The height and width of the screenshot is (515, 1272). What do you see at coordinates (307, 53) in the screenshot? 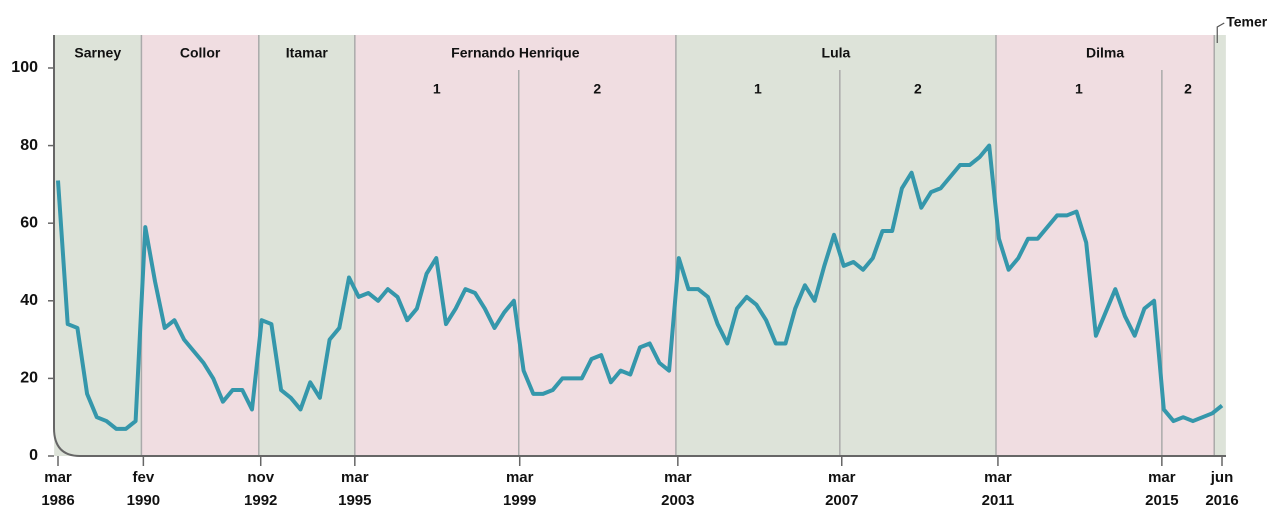
I see `band-label: Itamar` at bounding box center [307, 53].